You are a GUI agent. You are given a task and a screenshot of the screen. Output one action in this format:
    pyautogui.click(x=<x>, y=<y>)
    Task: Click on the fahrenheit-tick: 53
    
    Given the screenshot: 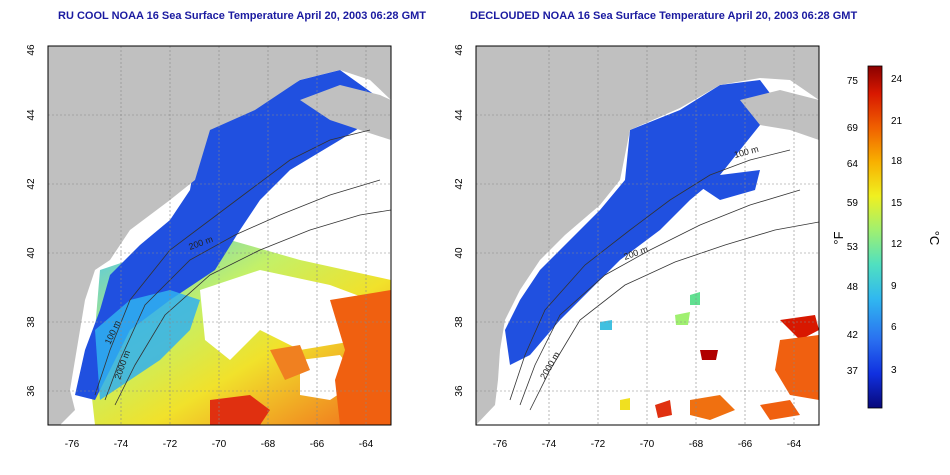 What is the action you would take?
    pyautogui.click(x=853, y=247)
    